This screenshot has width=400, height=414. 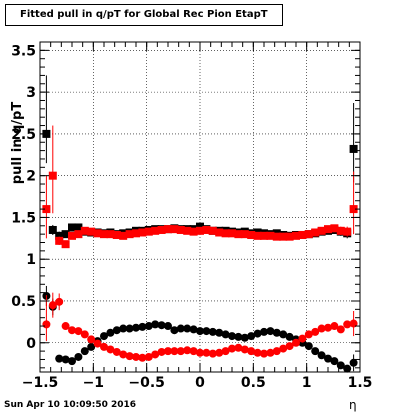 What do you see at coordinates (200, 383) in the screenshot?
I see `x-tick-label: 0` at bounding box center [200, 383].